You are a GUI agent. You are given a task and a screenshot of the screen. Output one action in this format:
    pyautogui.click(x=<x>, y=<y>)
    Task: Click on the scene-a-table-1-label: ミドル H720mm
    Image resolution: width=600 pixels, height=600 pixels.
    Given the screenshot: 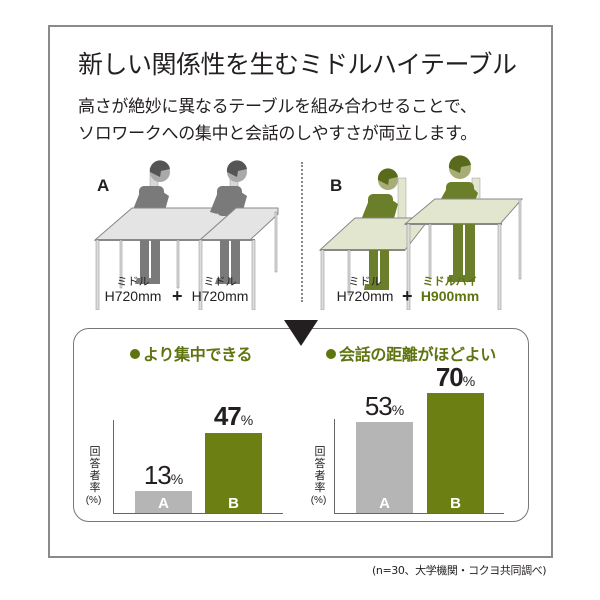 What is the action you would take?
    pyautogui.click(x=133, y=290)
    